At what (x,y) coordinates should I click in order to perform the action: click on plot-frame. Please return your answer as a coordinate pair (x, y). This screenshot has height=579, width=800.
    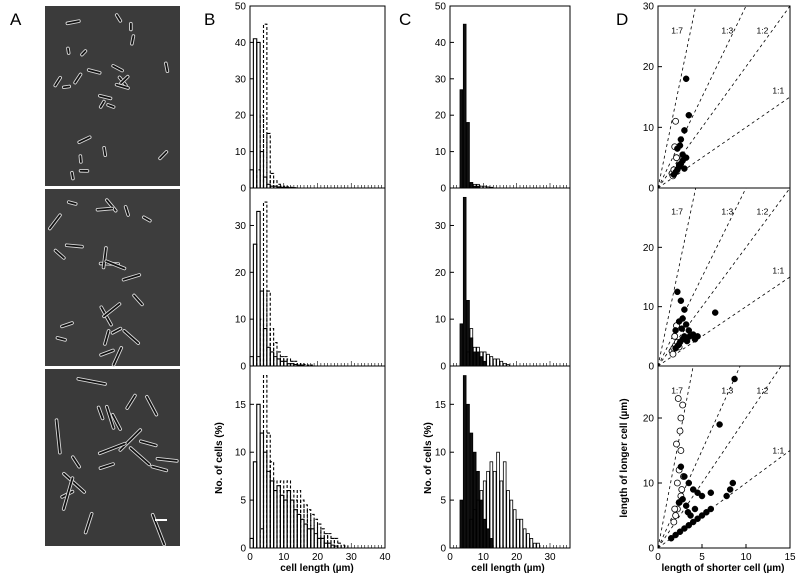
    Looking at the image, I should click on (724, 457).